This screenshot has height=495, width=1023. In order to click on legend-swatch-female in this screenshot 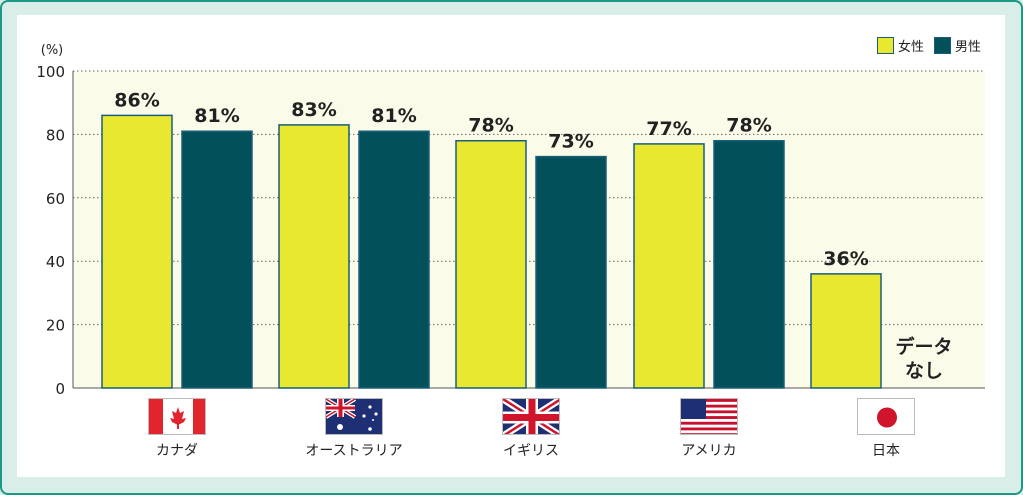, I will do `click(885, 45)`.